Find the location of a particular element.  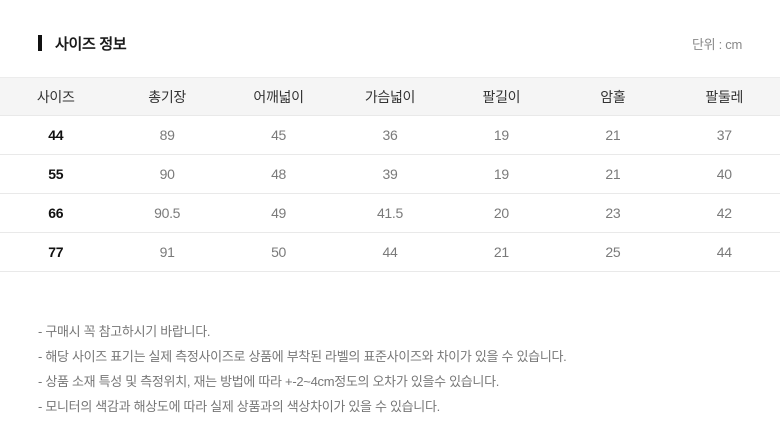

column-header-arm-circumference: 팔둘레 is located at coordinates (724, 96).